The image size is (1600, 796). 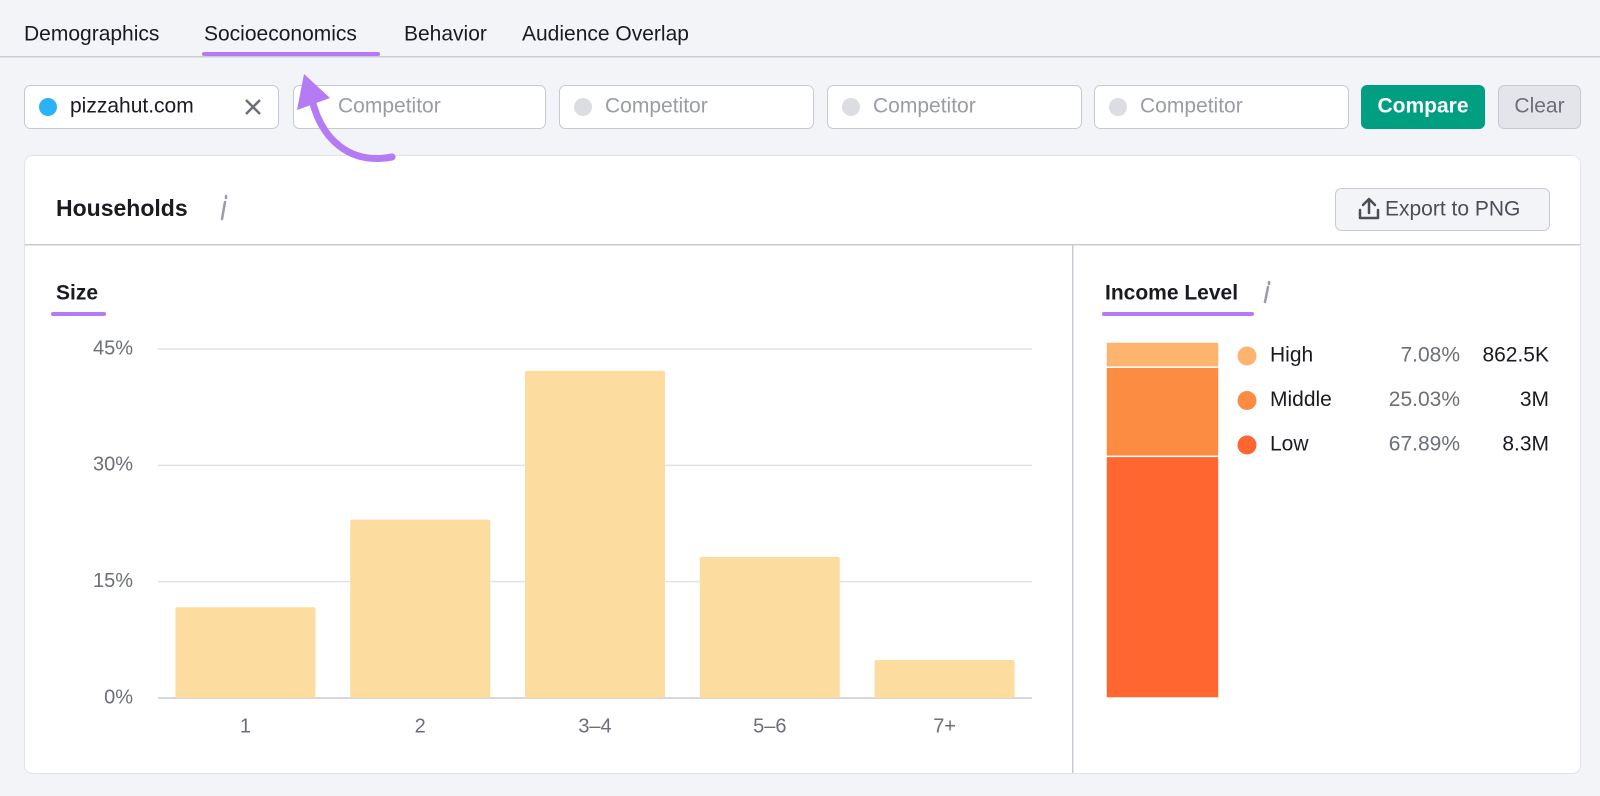 I want to click on clear-icon, so click(x=253, y=107).